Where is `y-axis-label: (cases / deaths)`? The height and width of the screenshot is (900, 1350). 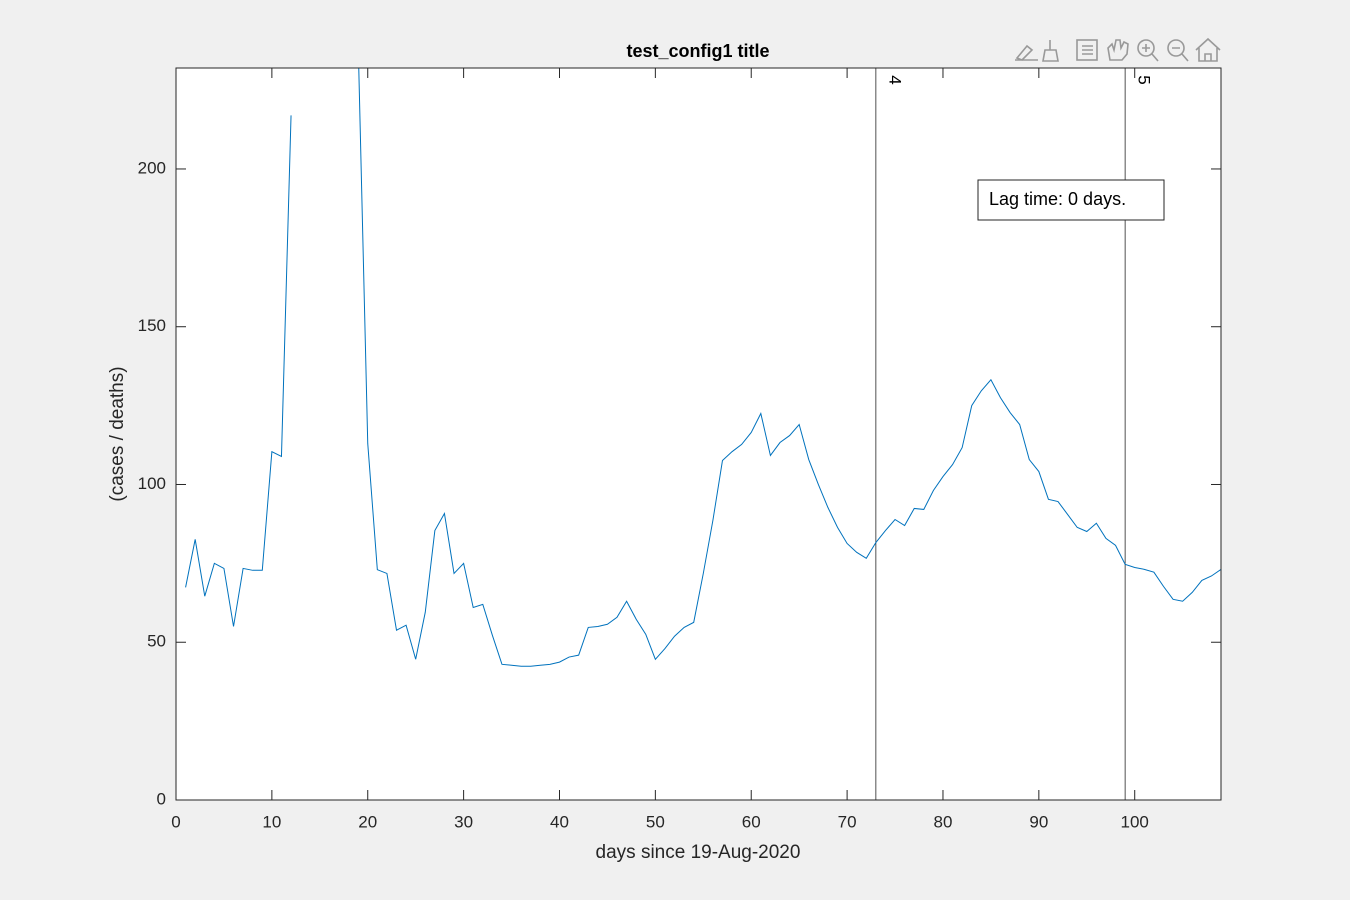
y-axis-label: (cases / deaths) is located at coordinates (117, 433).